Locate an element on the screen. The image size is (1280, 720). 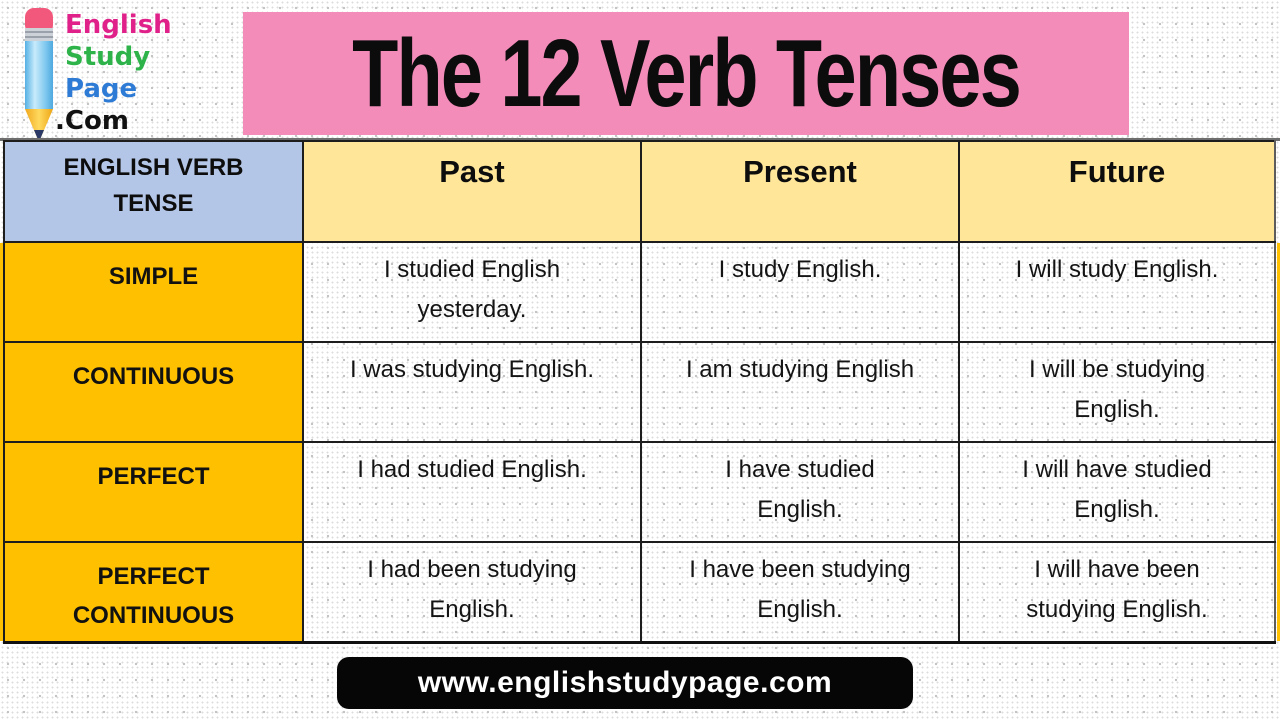
col-header-future: Future is located at coordinates (1117, 191).